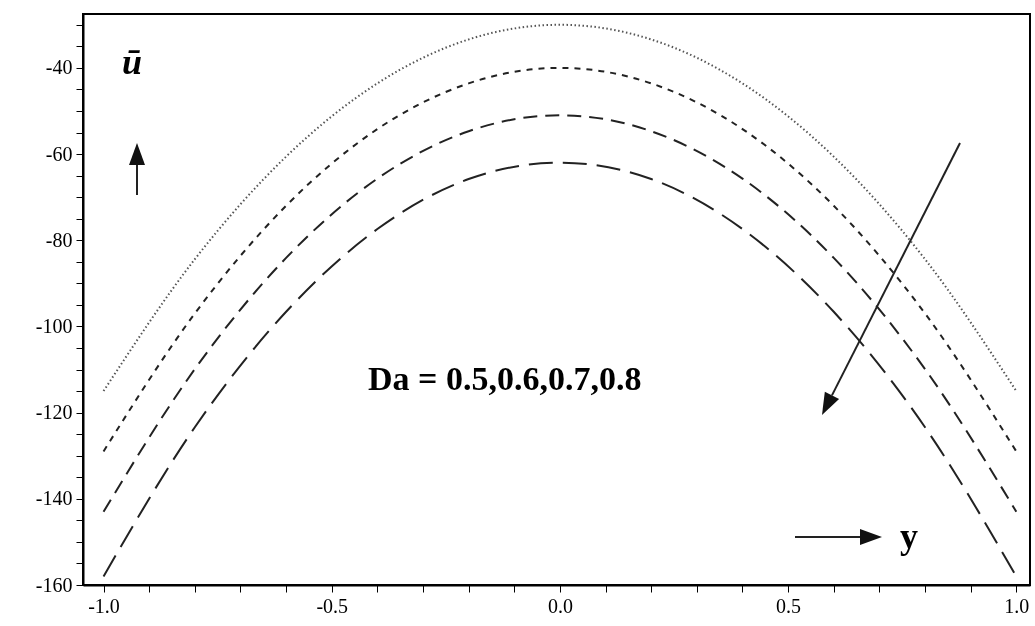 The image size is (1035, 626). I want to click on annotation: Da = 0.5,0.6,0.7,0.8, so click(505, 378).